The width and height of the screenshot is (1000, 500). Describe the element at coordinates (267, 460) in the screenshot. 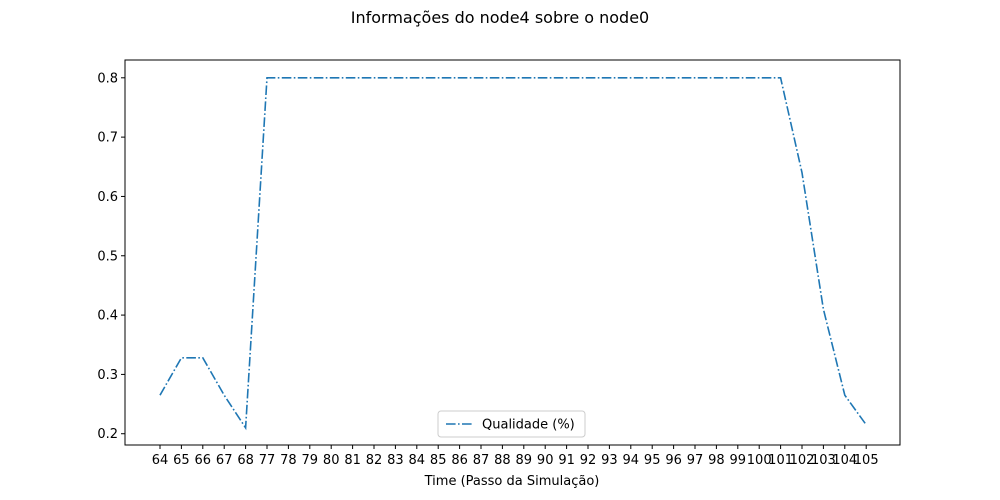

I see `x-tick-label: 77` at that location.